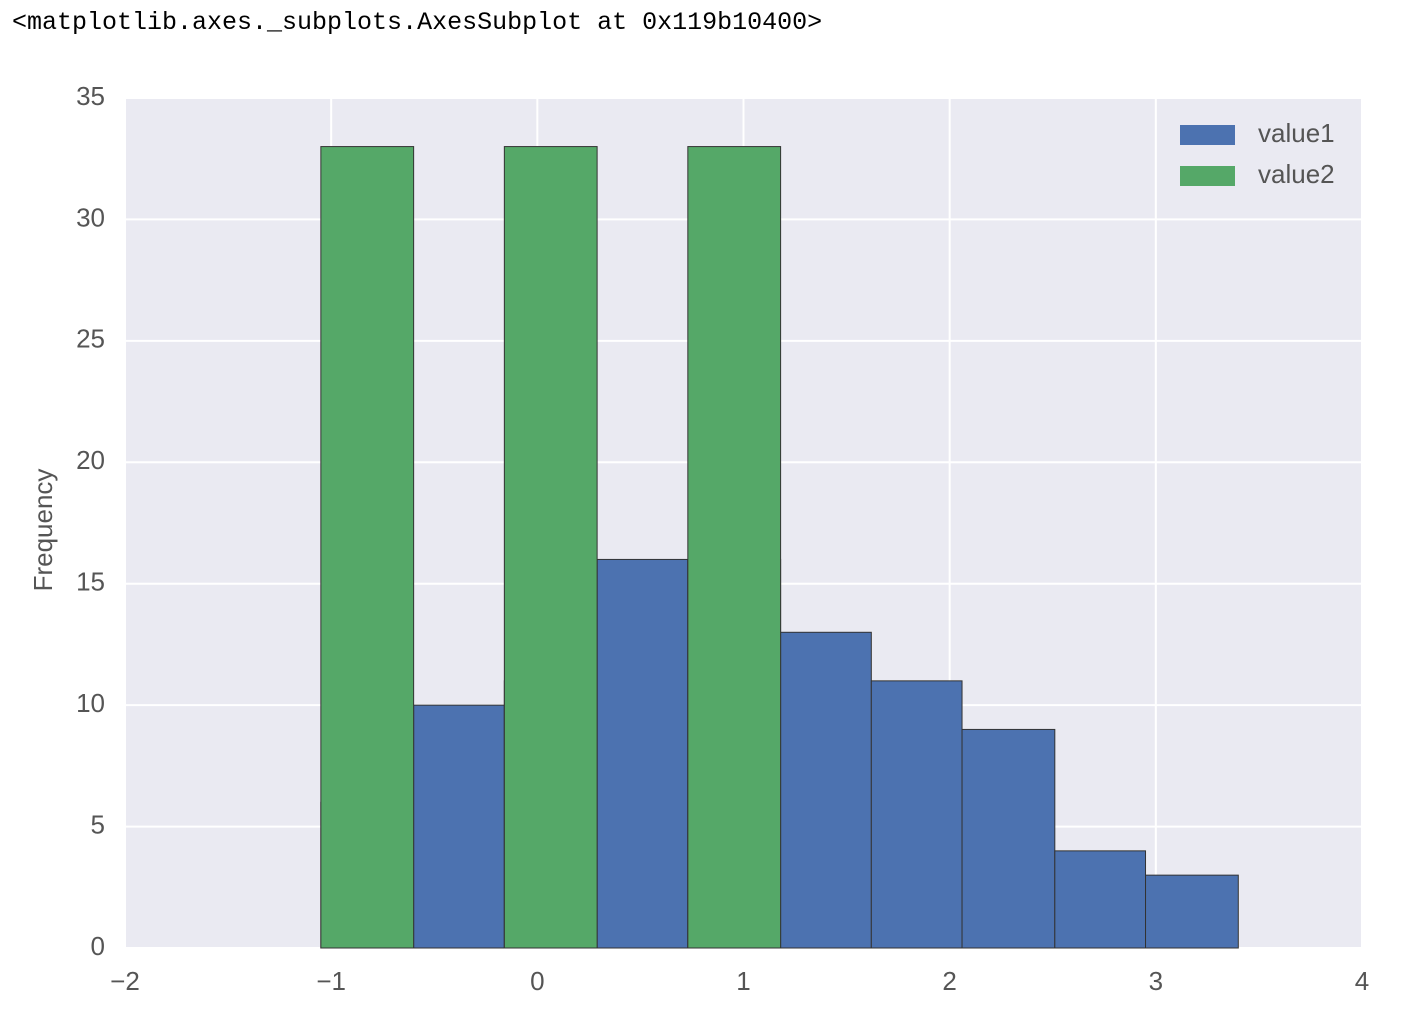 This screenshot has height=1016, width=1406. Describe the element at coordinates (90, 96) in the screenshot. I see `y-tick-label: 35` at that location.